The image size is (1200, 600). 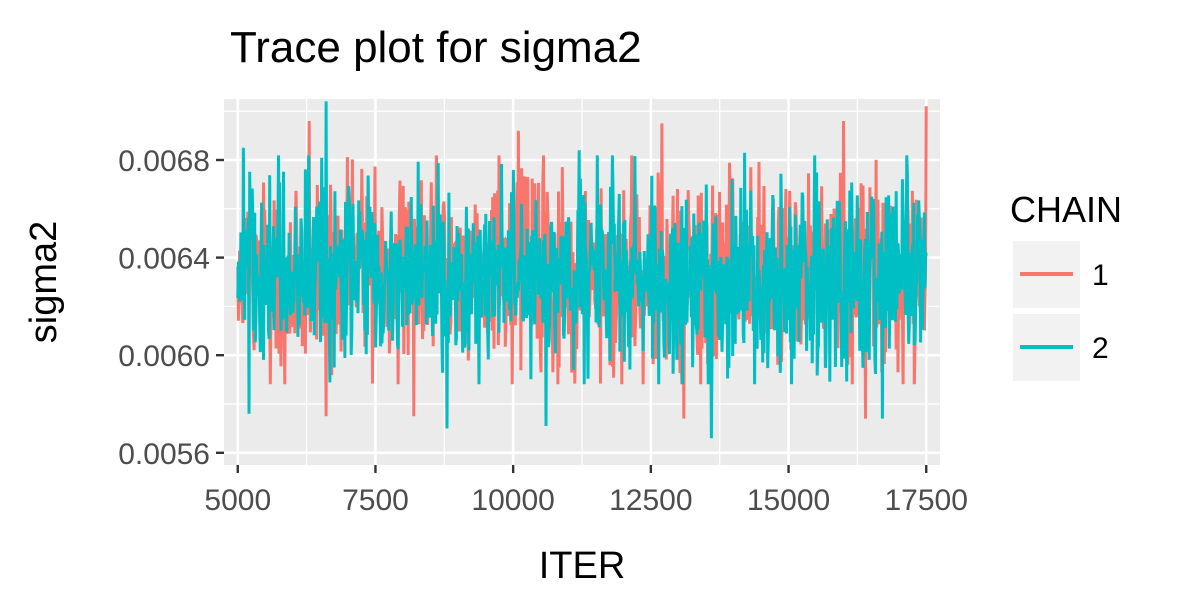 What do you see at coordinates (1100, 348) in the screenshot?
I see `legend-label-chain-2: 2` at bounding box center [1100, 348].